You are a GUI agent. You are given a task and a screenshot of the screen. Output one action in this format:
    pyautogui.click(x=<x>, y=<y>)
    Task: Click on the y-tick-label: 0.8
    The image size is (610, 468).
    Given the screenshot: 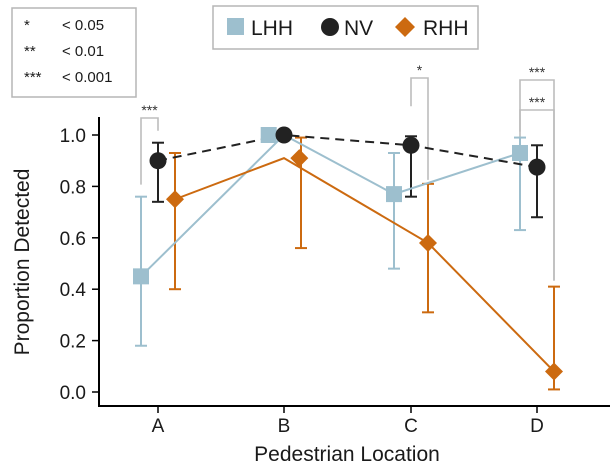 What is the action you would take?
    pyautogui.click(x=73, y=187)
    